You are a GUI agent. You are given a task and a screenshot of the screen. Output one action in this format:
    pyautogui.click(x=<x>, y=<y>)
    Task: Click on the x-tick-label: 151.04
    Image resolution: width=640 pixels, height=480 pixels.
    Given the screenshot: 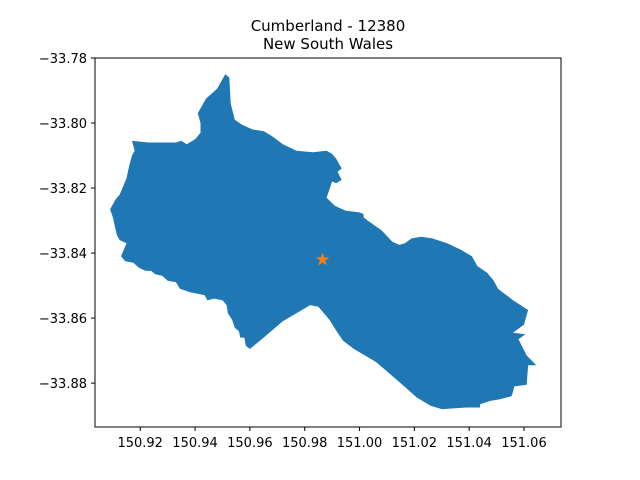 What is the action you would take?
    pyautogui.click(x=469, y=443)
    